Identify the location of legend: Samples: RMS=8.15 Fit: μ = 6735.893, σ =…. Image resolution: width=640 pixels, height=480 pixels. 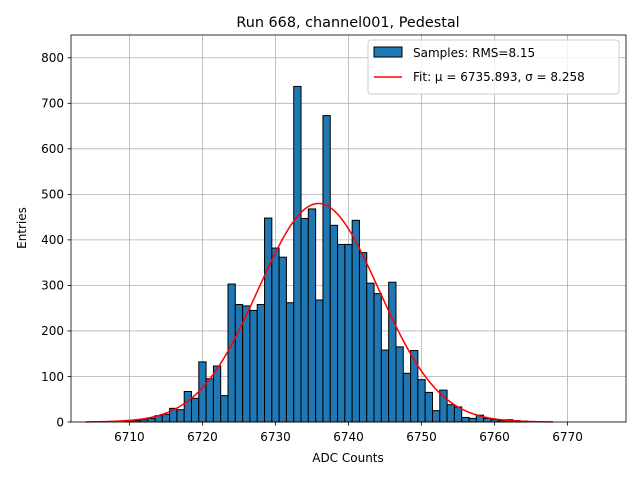
(493, 67).